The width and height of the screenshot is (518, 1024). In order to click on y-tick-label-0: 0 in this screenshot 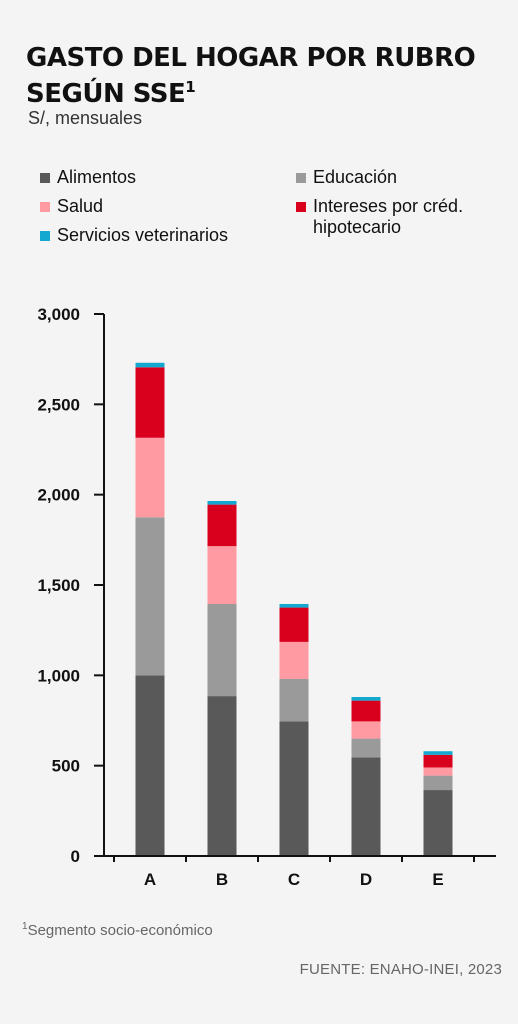, I will do `click(75, 856)`.